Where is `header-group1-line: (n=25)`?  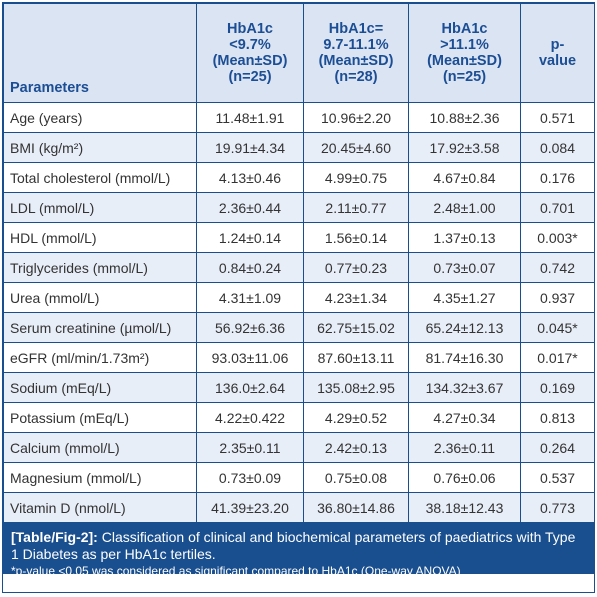
header-group1-line: (n=25) is located at coordinates (250, 77).